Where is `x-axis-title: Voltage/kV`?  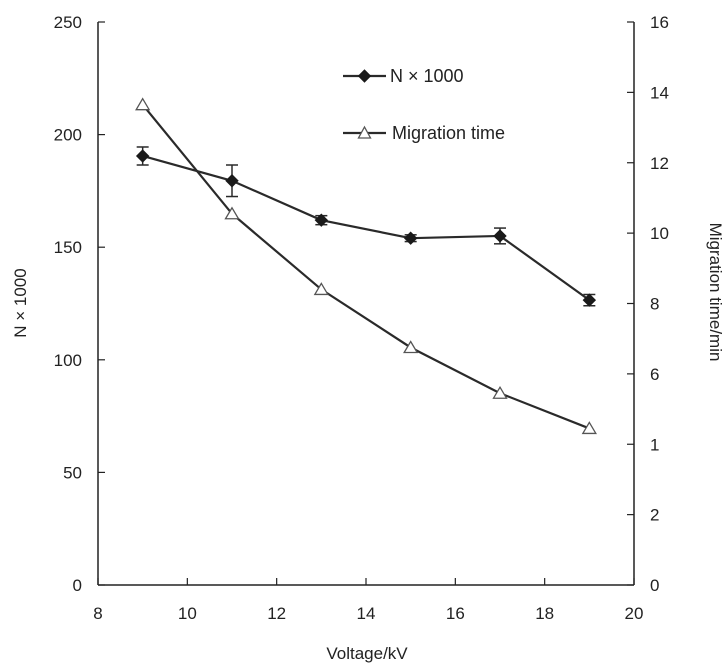
x-axis-title: Voltage/kV is located at coordinates (367, 653).